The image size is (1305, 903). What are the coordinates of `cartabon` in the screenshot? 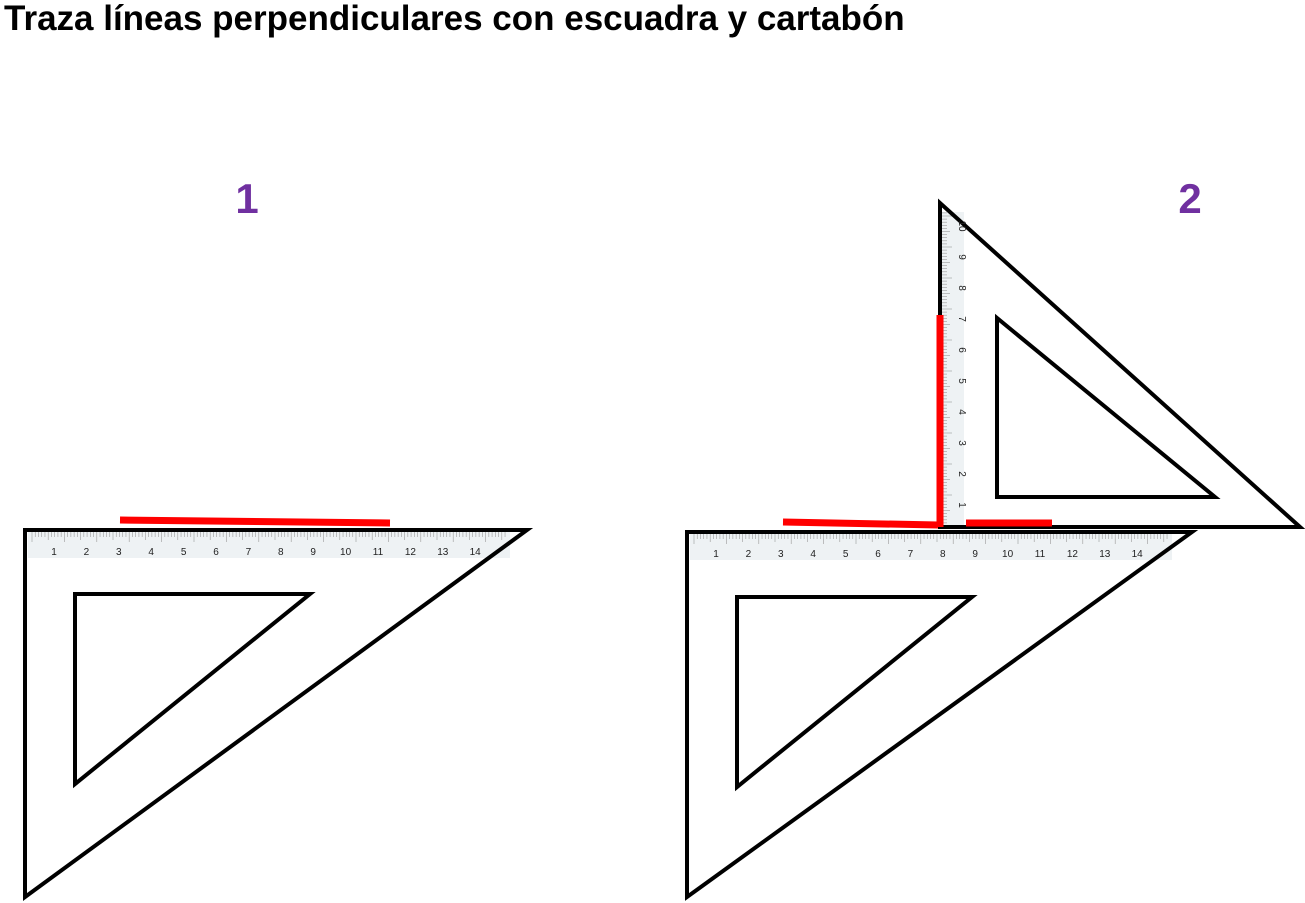 It's located at (1121, 363).